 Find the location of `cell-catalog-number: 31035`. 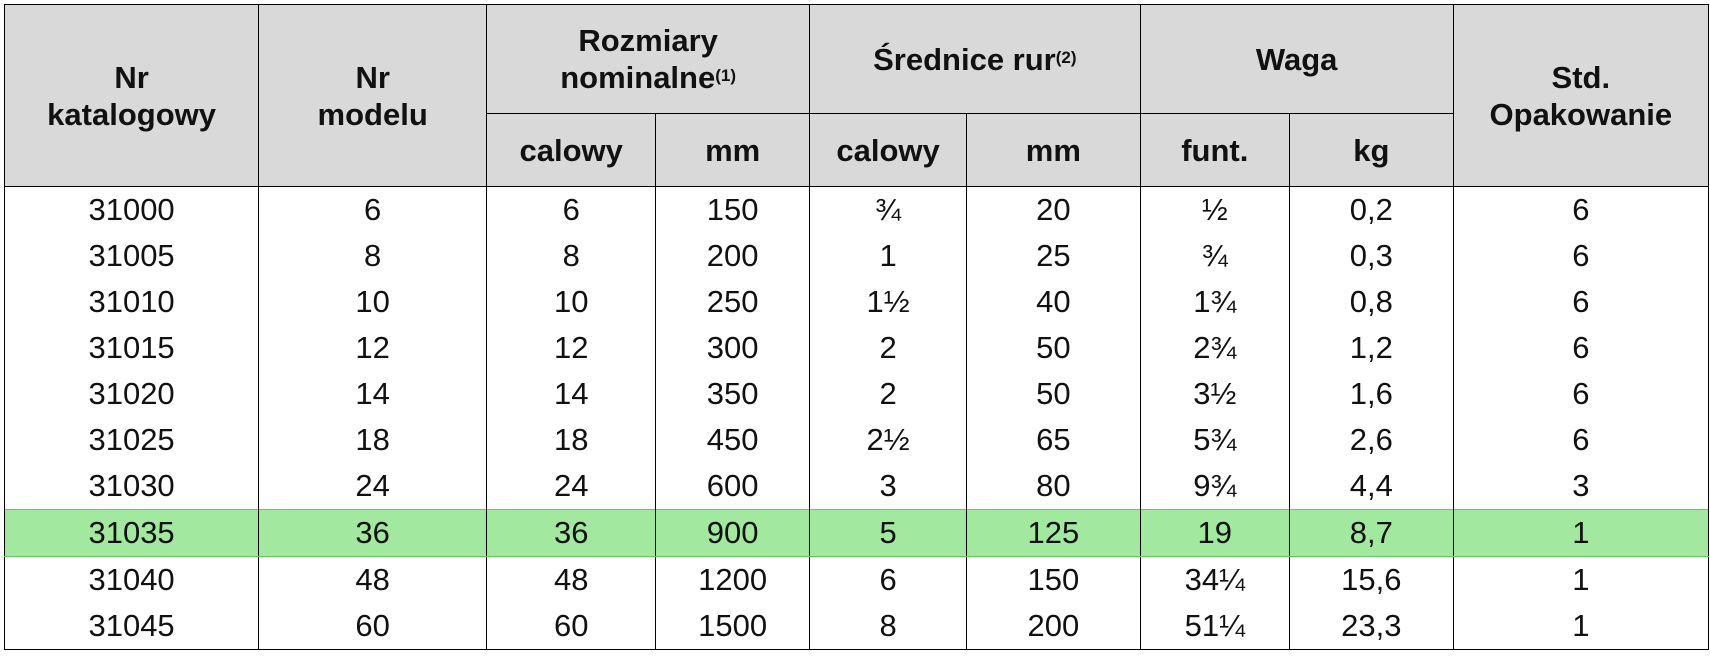

cell-catalog-number: 31035 is located at coordinates (131, 533).